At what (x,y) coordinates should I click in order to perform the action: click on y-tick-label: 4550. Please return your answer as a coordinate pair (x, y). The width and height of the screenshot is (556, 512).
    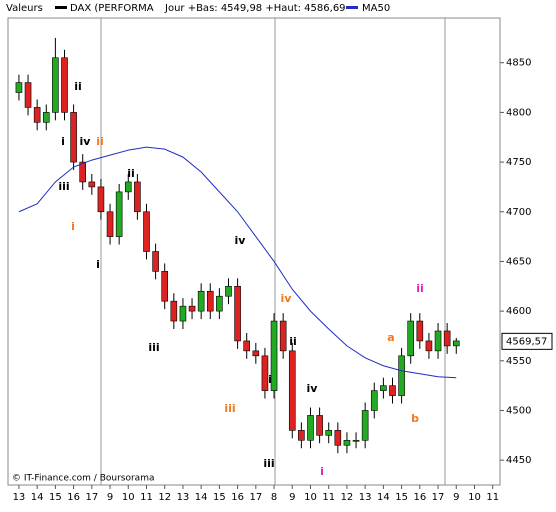
    Looking at the image, I should click on (518, 361).